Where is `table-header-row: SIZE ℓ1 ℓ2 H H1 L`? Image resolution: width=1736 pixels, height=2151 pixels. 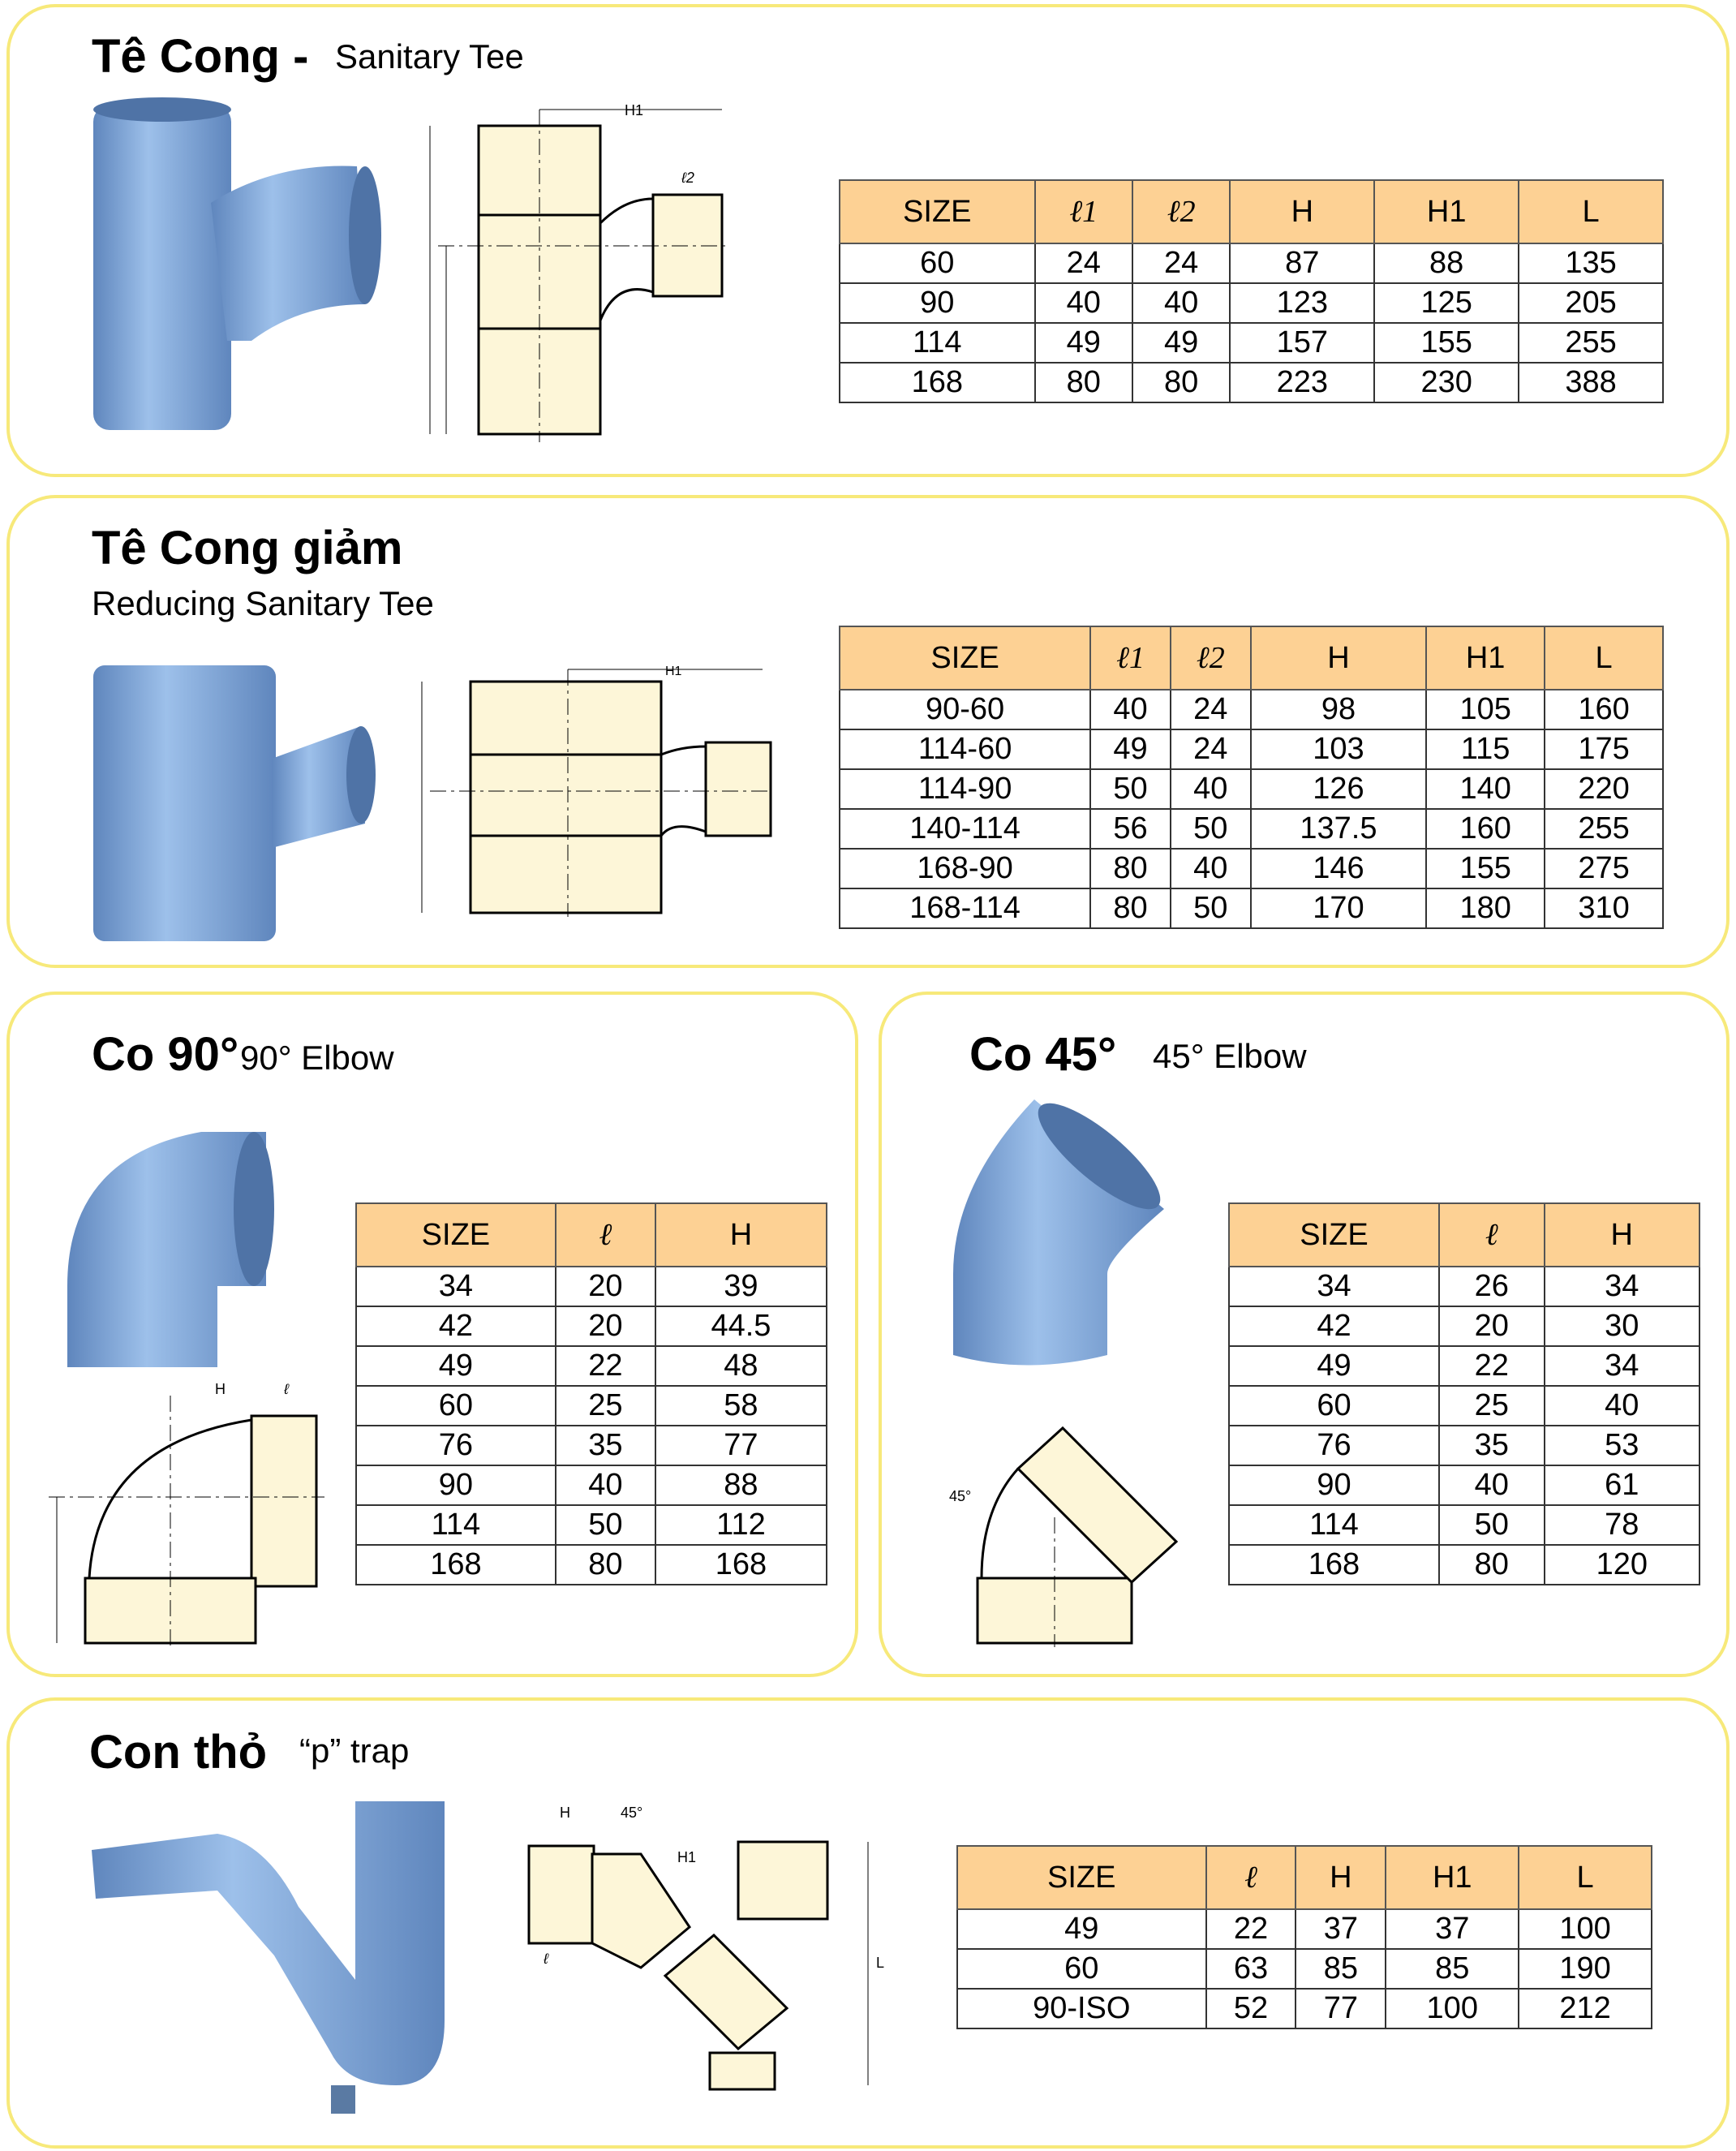 table-header-row: SIZE ℓ1 ℓ2 H H1 L is located at coordinates (1251, 658).